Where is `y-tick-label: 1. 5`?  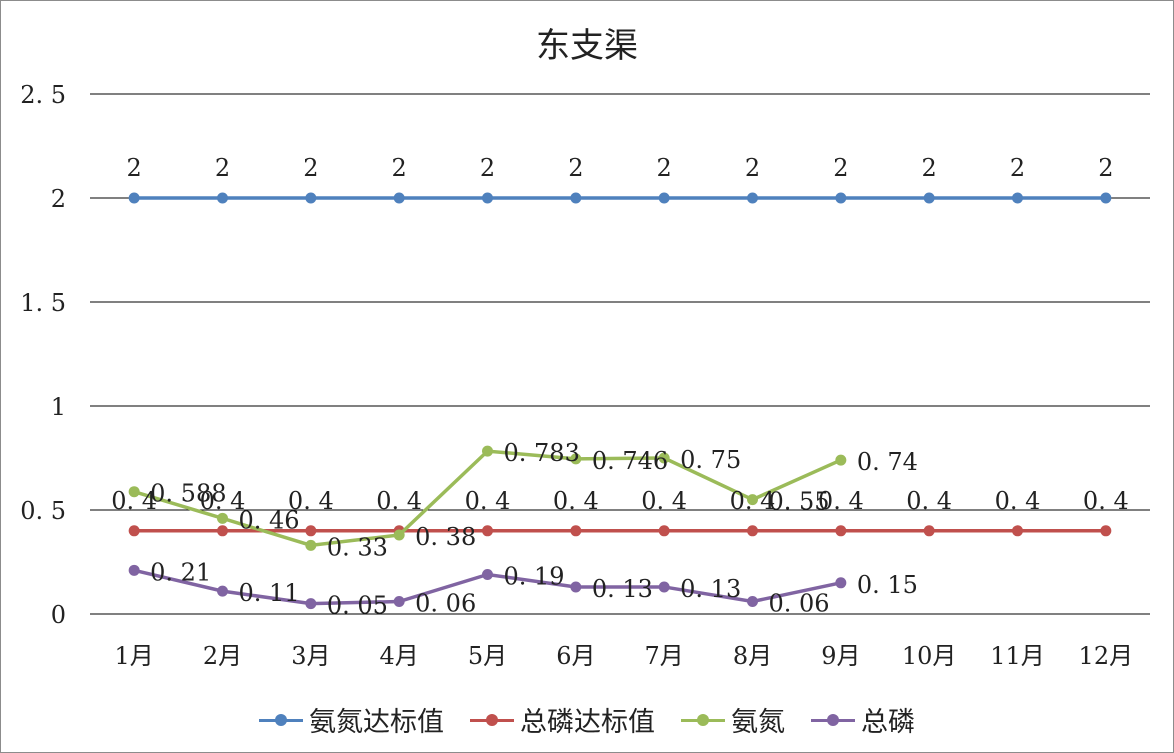 y-tick-label: 1. 5 is located at coordinates (43, 303).